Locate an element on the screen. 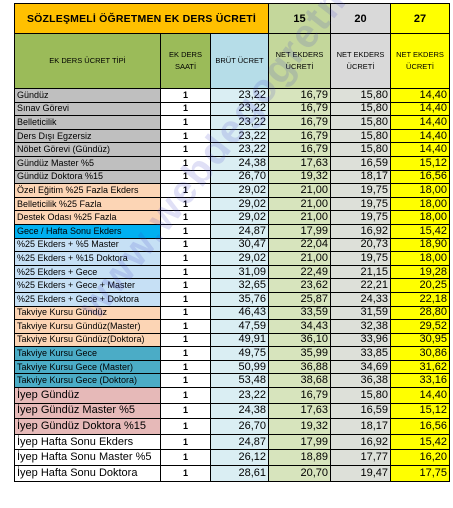  row-net-2: 18,17 is located at coordinates (360, 177).